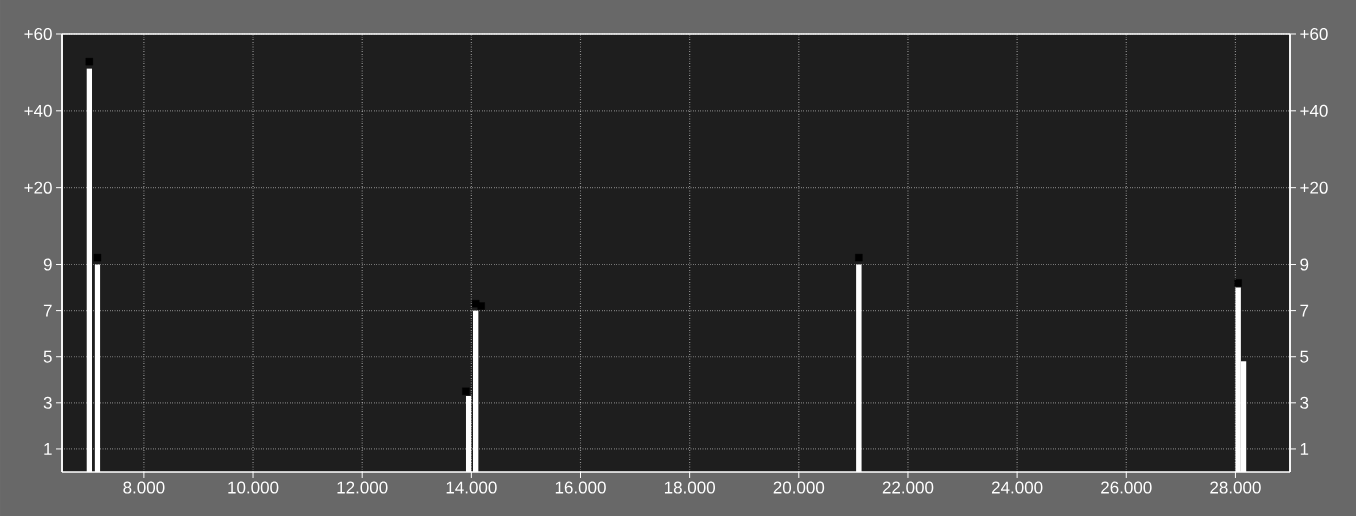 This screenshot has height=516, width=1356. I want to click on x-tick-label: 28.000, so click(1235, 487).